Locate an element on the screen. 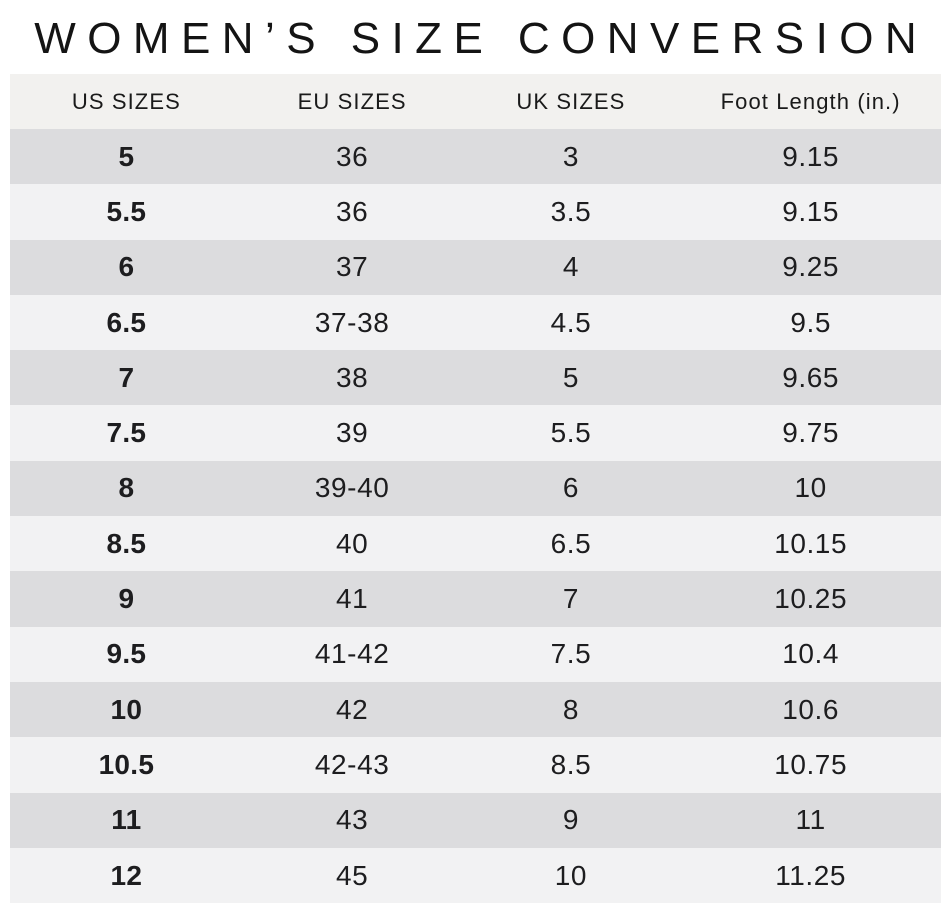  cell-uk-size: 6.5 is located at coordinates (571, 543).